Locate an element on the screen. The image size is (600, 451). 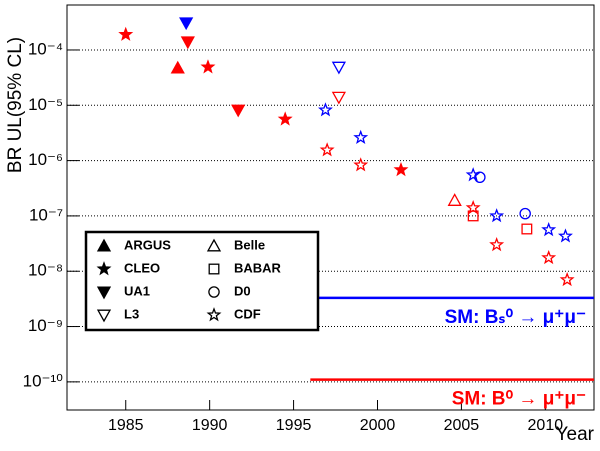
x-tick-label: 1995 is located at coordinates (294, 425).